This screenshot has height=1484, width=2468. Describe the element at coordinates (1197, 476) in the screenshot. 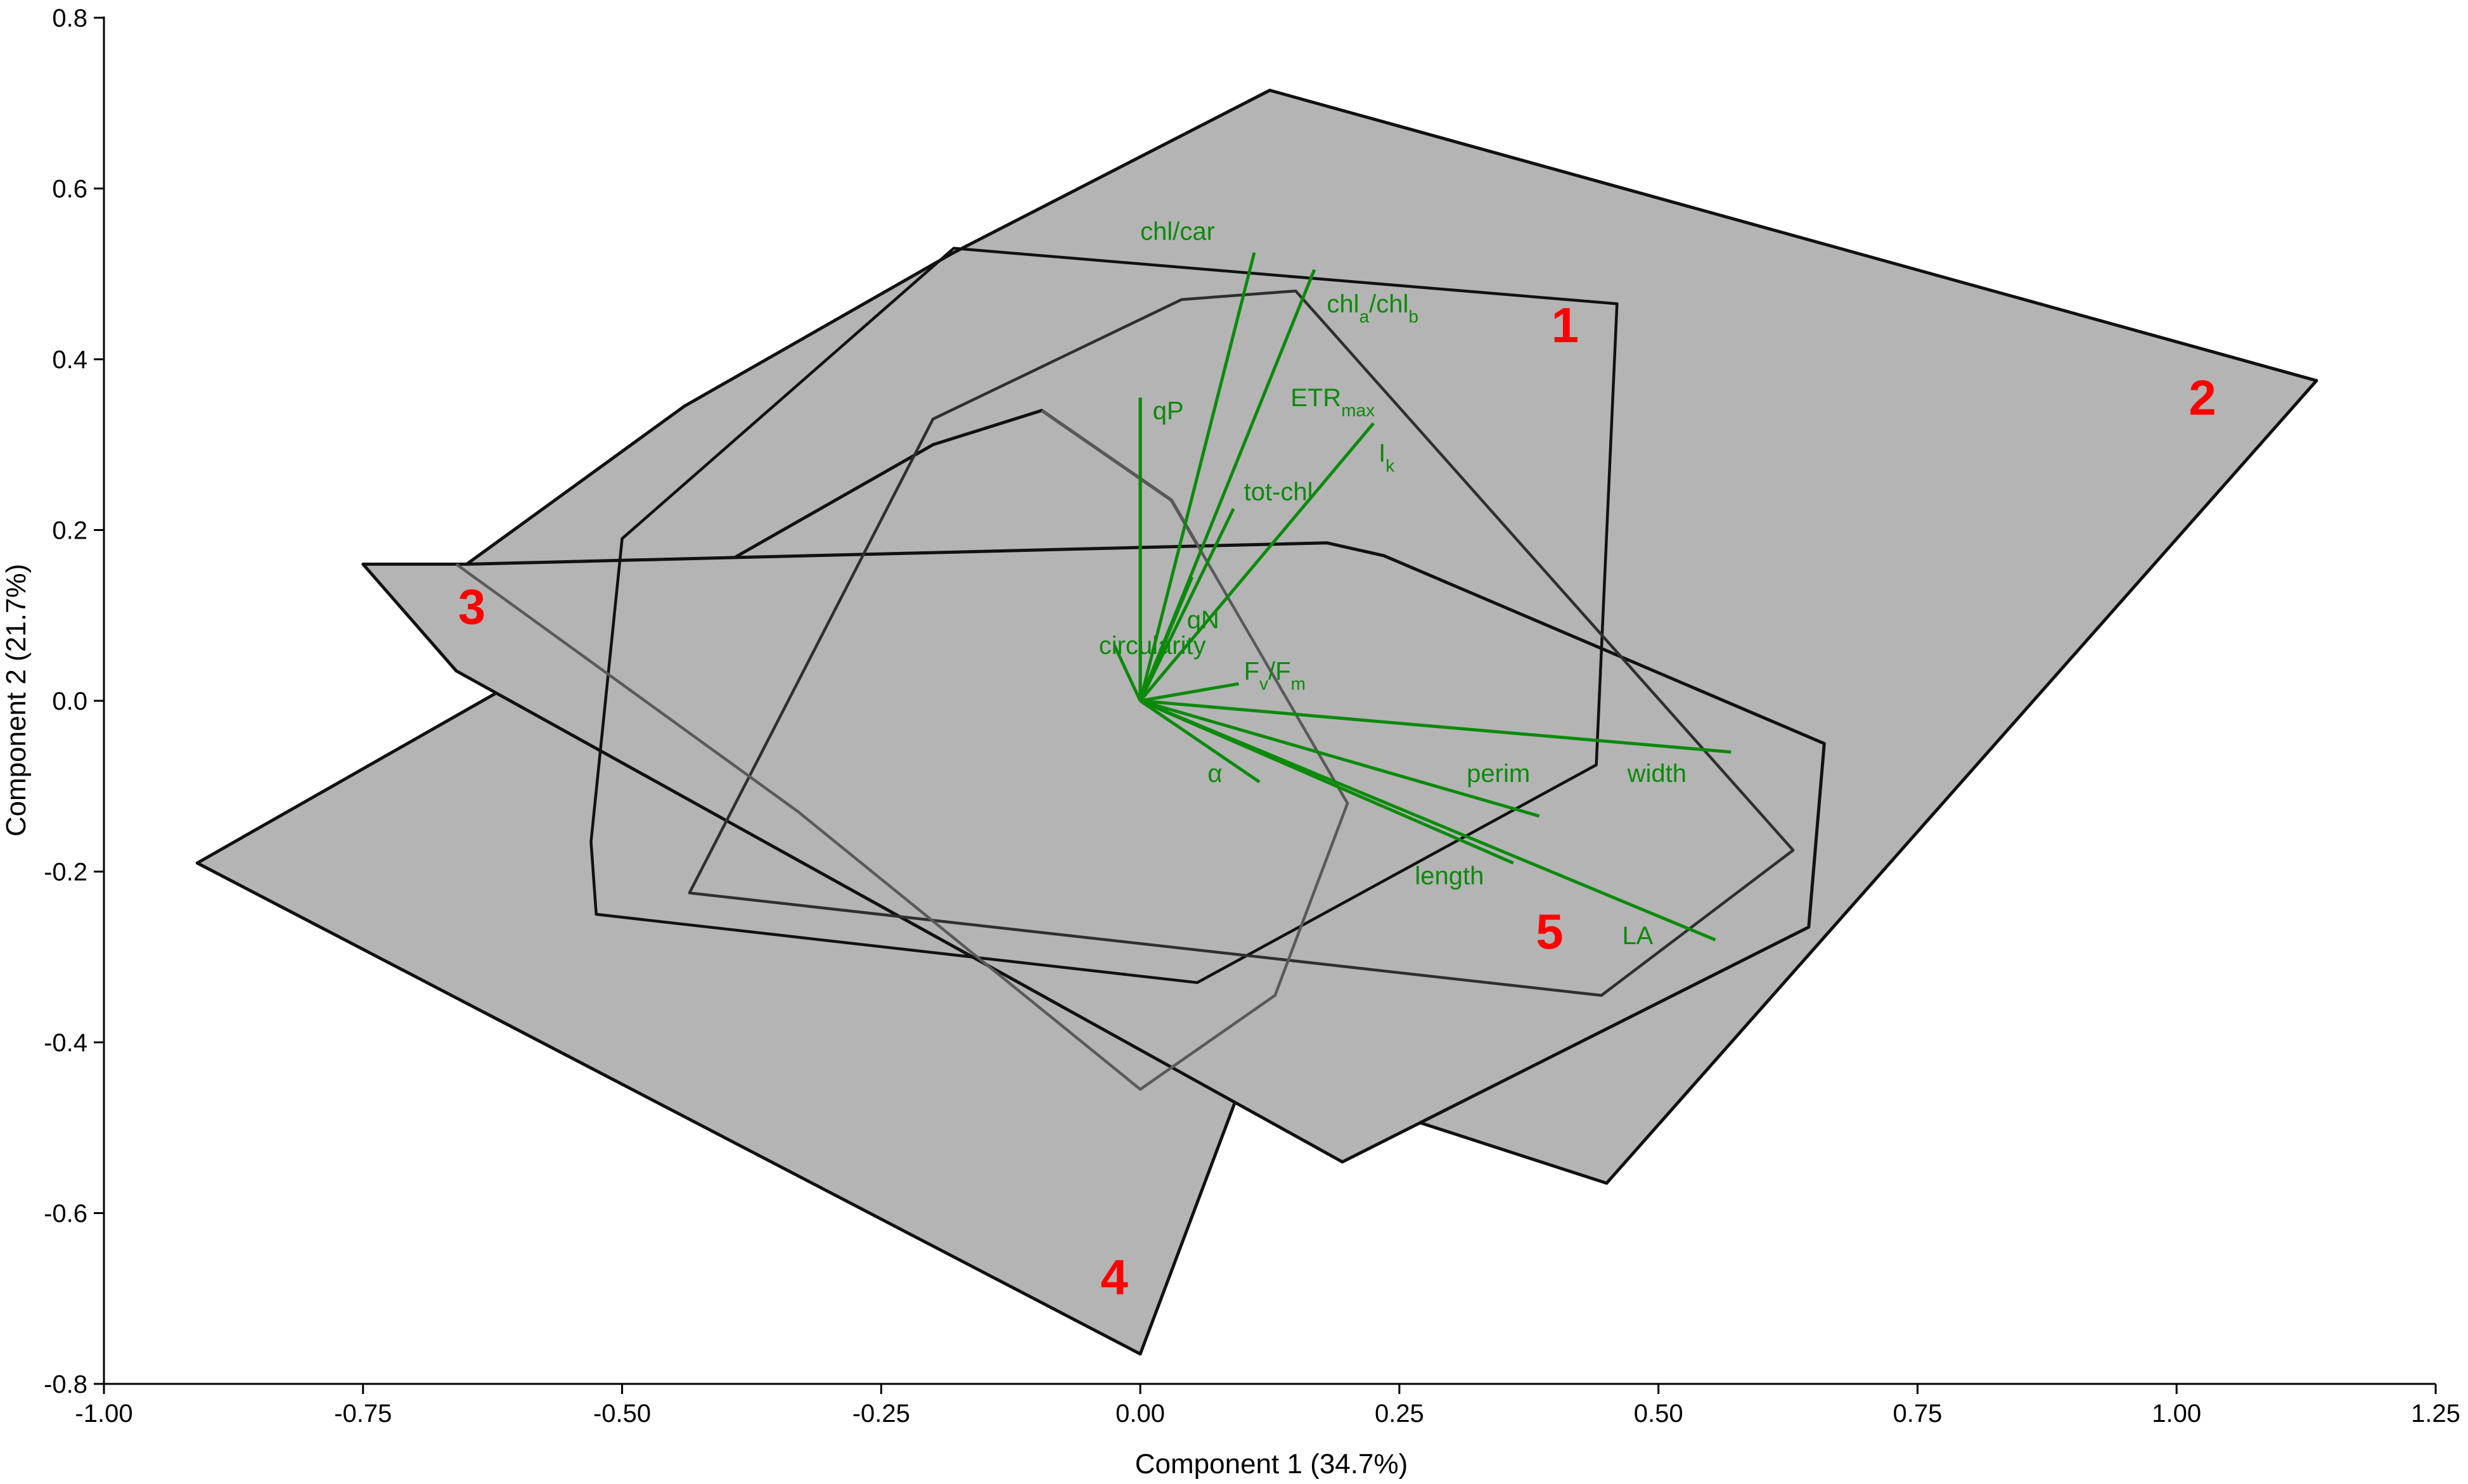

I see `vector-chl-car` at that location.